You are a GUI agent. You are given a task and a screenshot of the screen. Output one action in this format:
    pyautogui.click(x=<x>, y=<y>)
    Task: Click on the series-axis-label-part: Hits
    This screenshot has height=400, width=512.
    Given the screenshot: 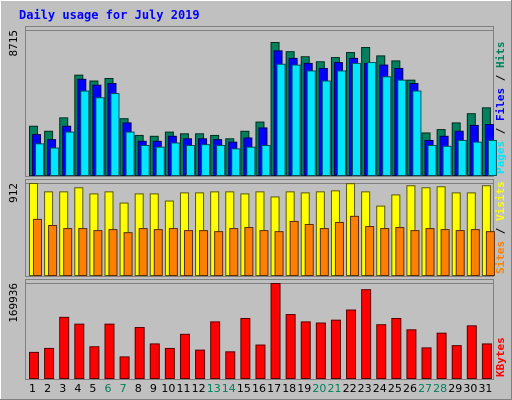 What is the action you would take?
    pyautogui.click(x=500, y=55)
    